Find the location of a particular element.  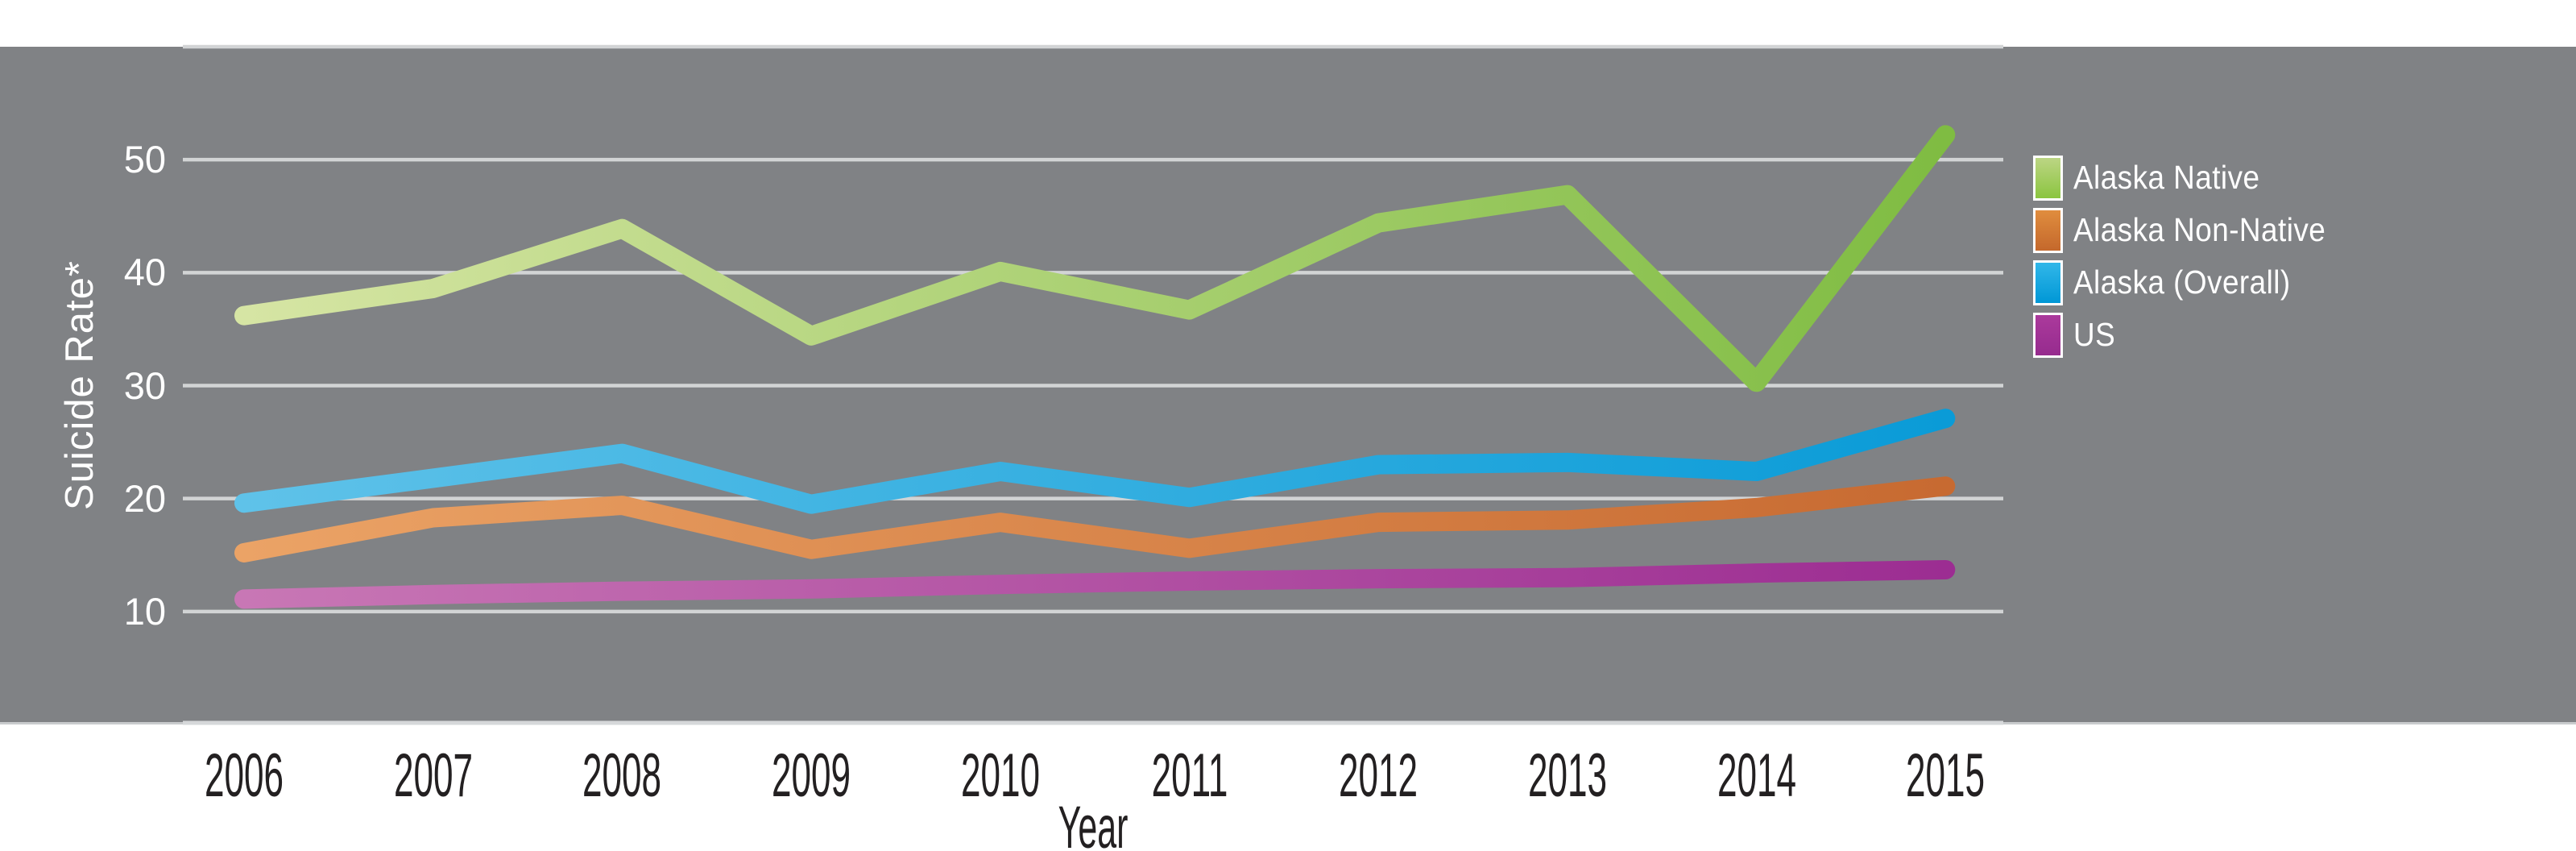

y-tick-label-10: 10 is located at coordinates (144, 611).